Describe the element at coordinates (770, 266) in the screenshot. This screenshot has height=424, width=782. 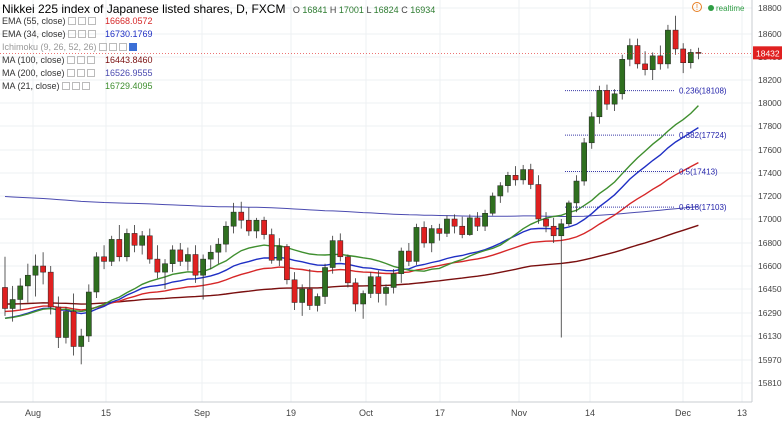
I see `price-tick-label: 16600` at that location.